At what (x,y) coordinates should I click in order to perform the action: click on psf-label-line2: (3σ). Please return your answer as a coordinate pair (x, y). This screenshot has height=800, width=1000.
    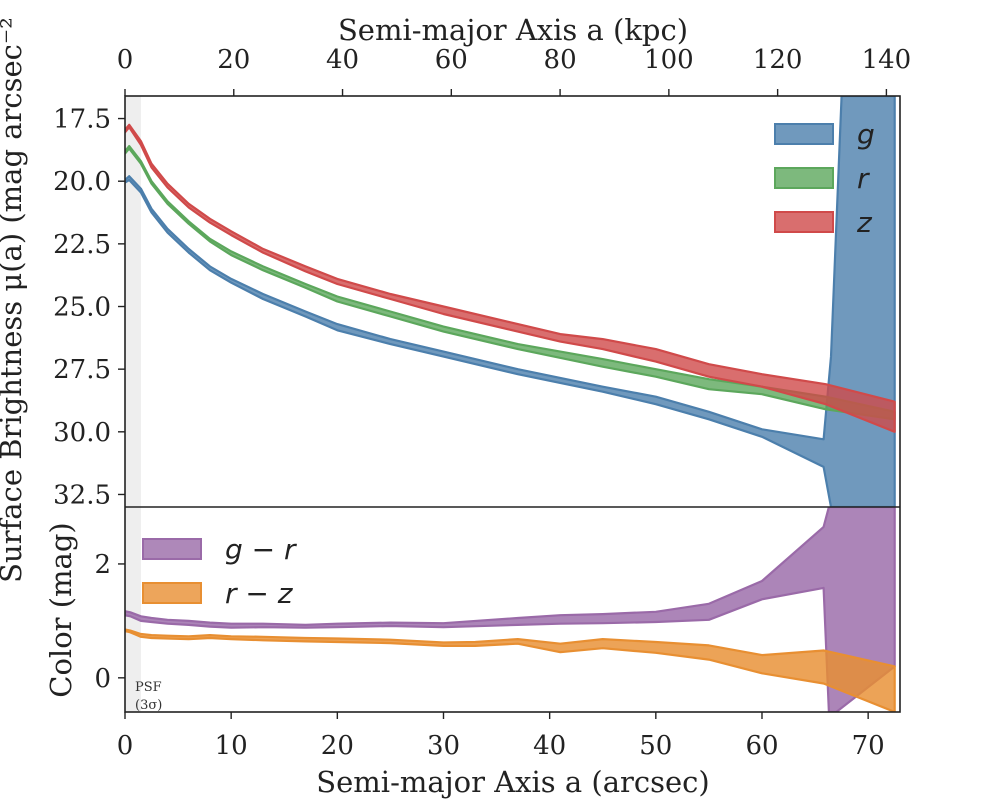
    Looking at the image, I should click on (148, 705).